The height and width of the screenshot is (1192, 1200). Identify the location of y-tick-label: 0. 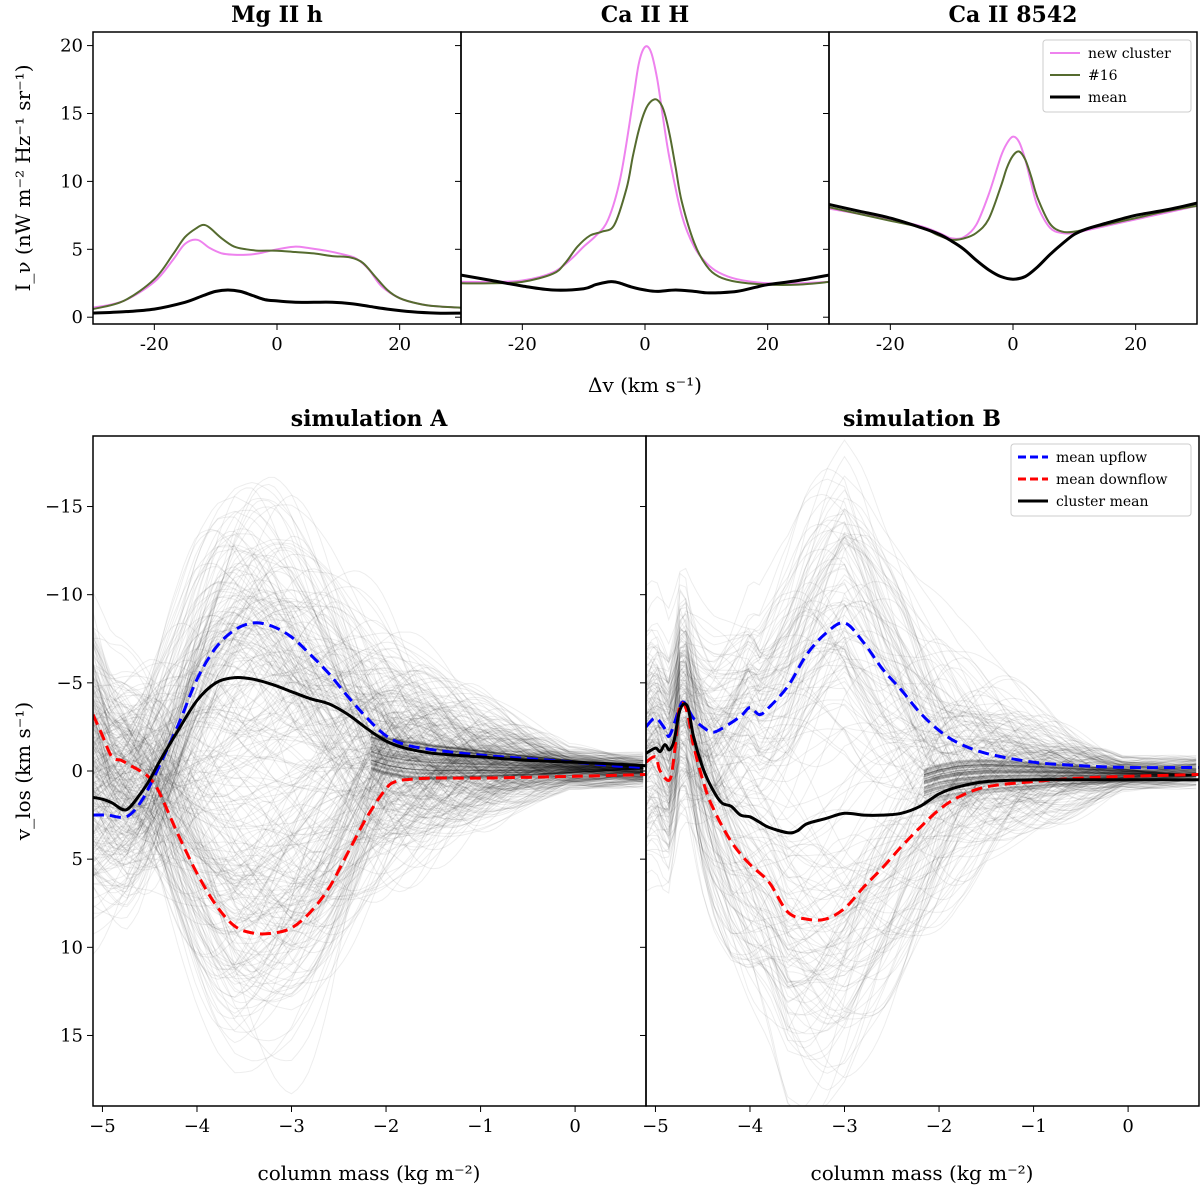
(77, 317).